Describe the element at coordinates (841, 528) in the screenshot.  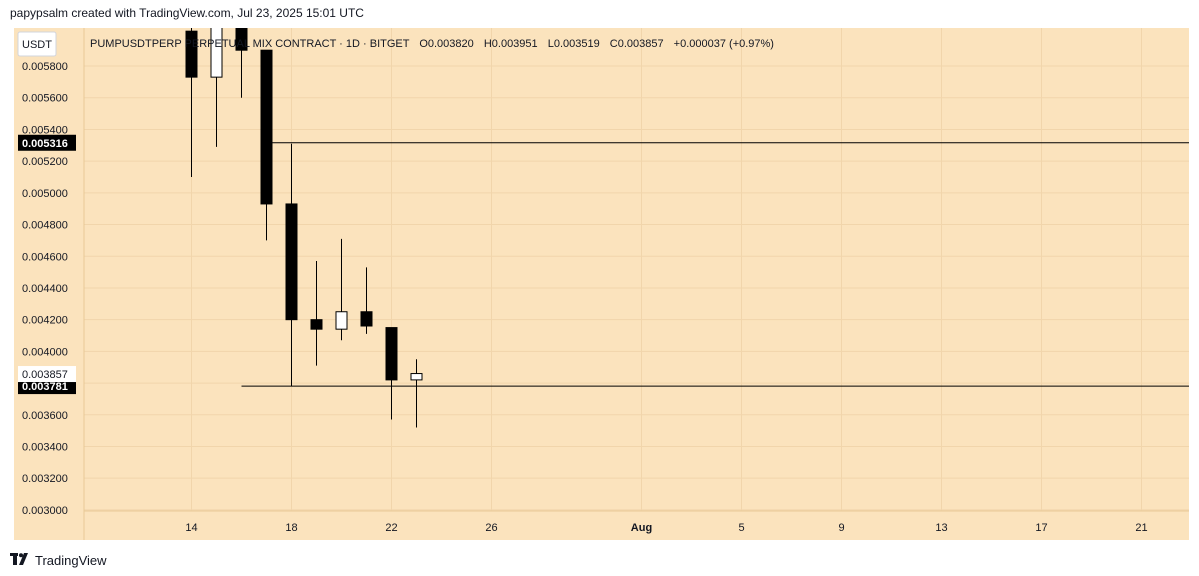
I see `x-tick-label: 9` at that location.